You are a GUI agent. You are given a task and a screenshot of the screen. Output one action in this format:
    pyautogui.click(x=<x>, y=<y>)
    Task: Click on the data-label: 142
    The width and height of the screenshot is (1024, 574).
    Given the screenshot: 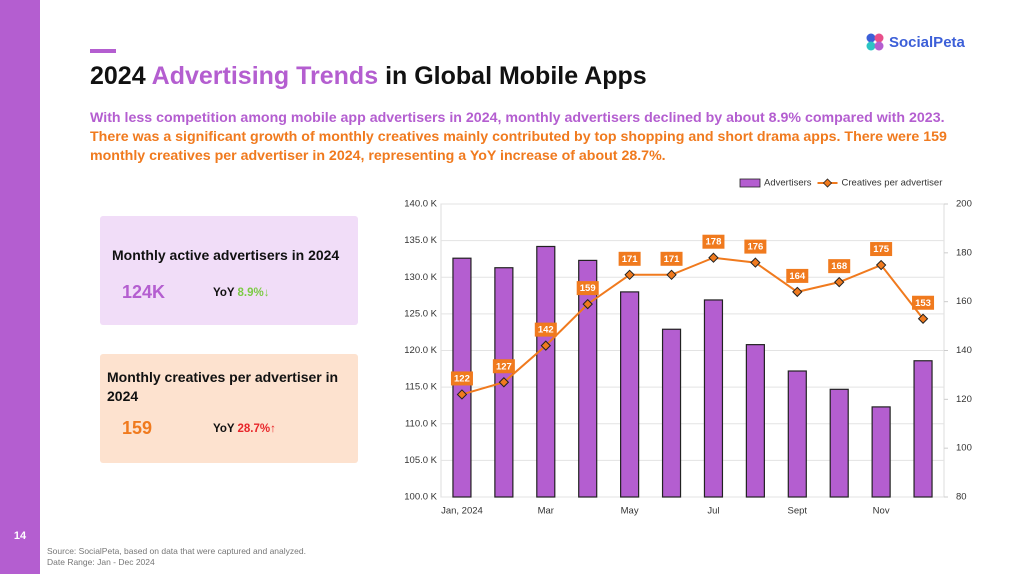 What is the action you would take?
    pyautogui.click(x=546, y=330)
    